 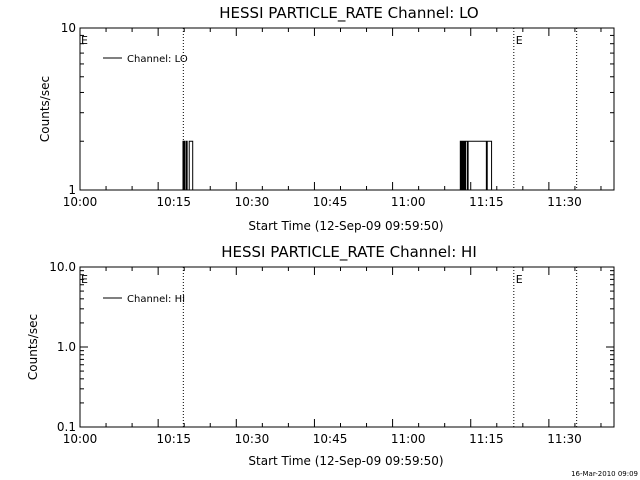 I want to click on panel-hi-x-tick-label: 10:15, so click(x=173, y=439).